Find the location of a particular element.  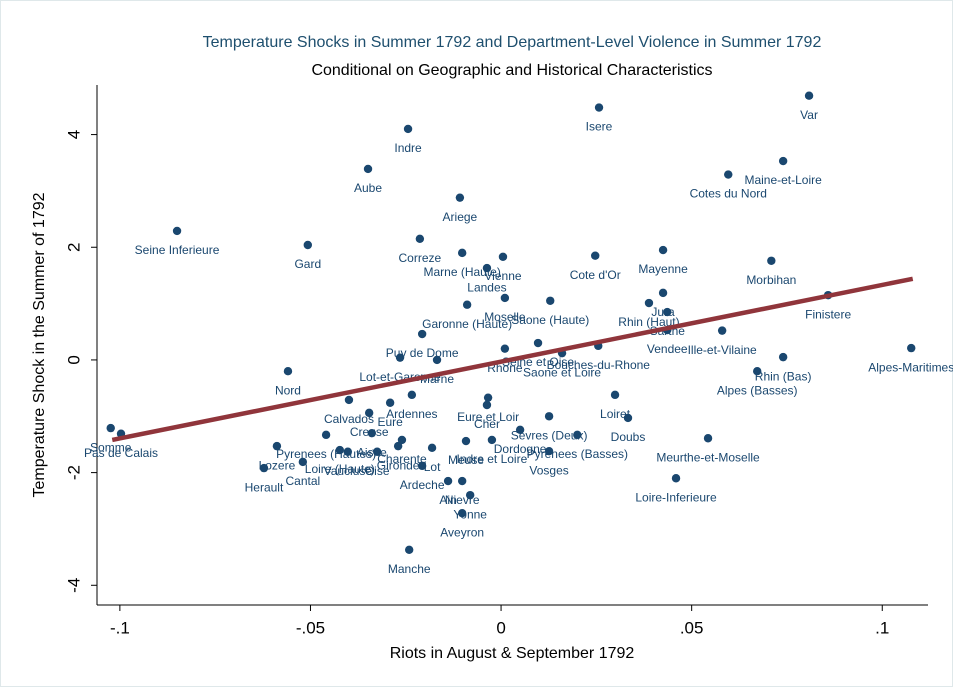

point-label: Doubs is located at coordinates (628, 437).